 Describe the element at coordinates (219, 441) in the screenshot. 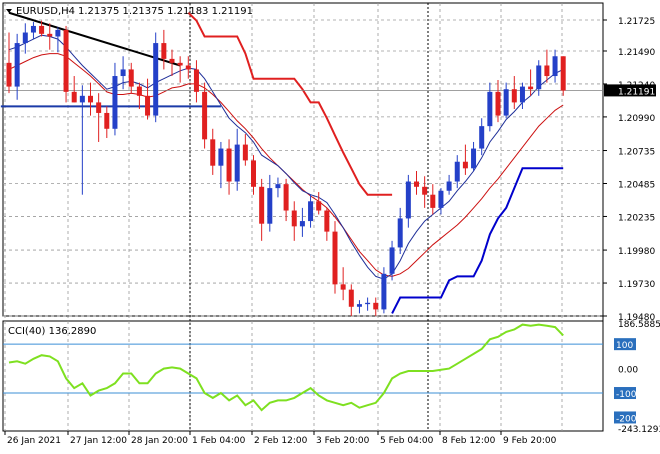

I see `time-tick-label: 1 Feb 04:00` at that location.